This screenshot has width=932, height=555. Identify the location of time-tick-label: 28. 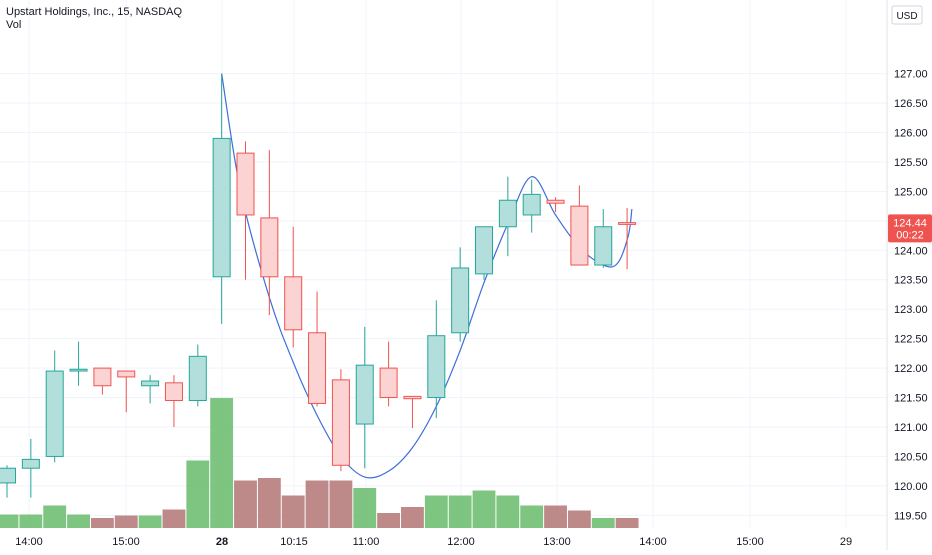
(222, 542).